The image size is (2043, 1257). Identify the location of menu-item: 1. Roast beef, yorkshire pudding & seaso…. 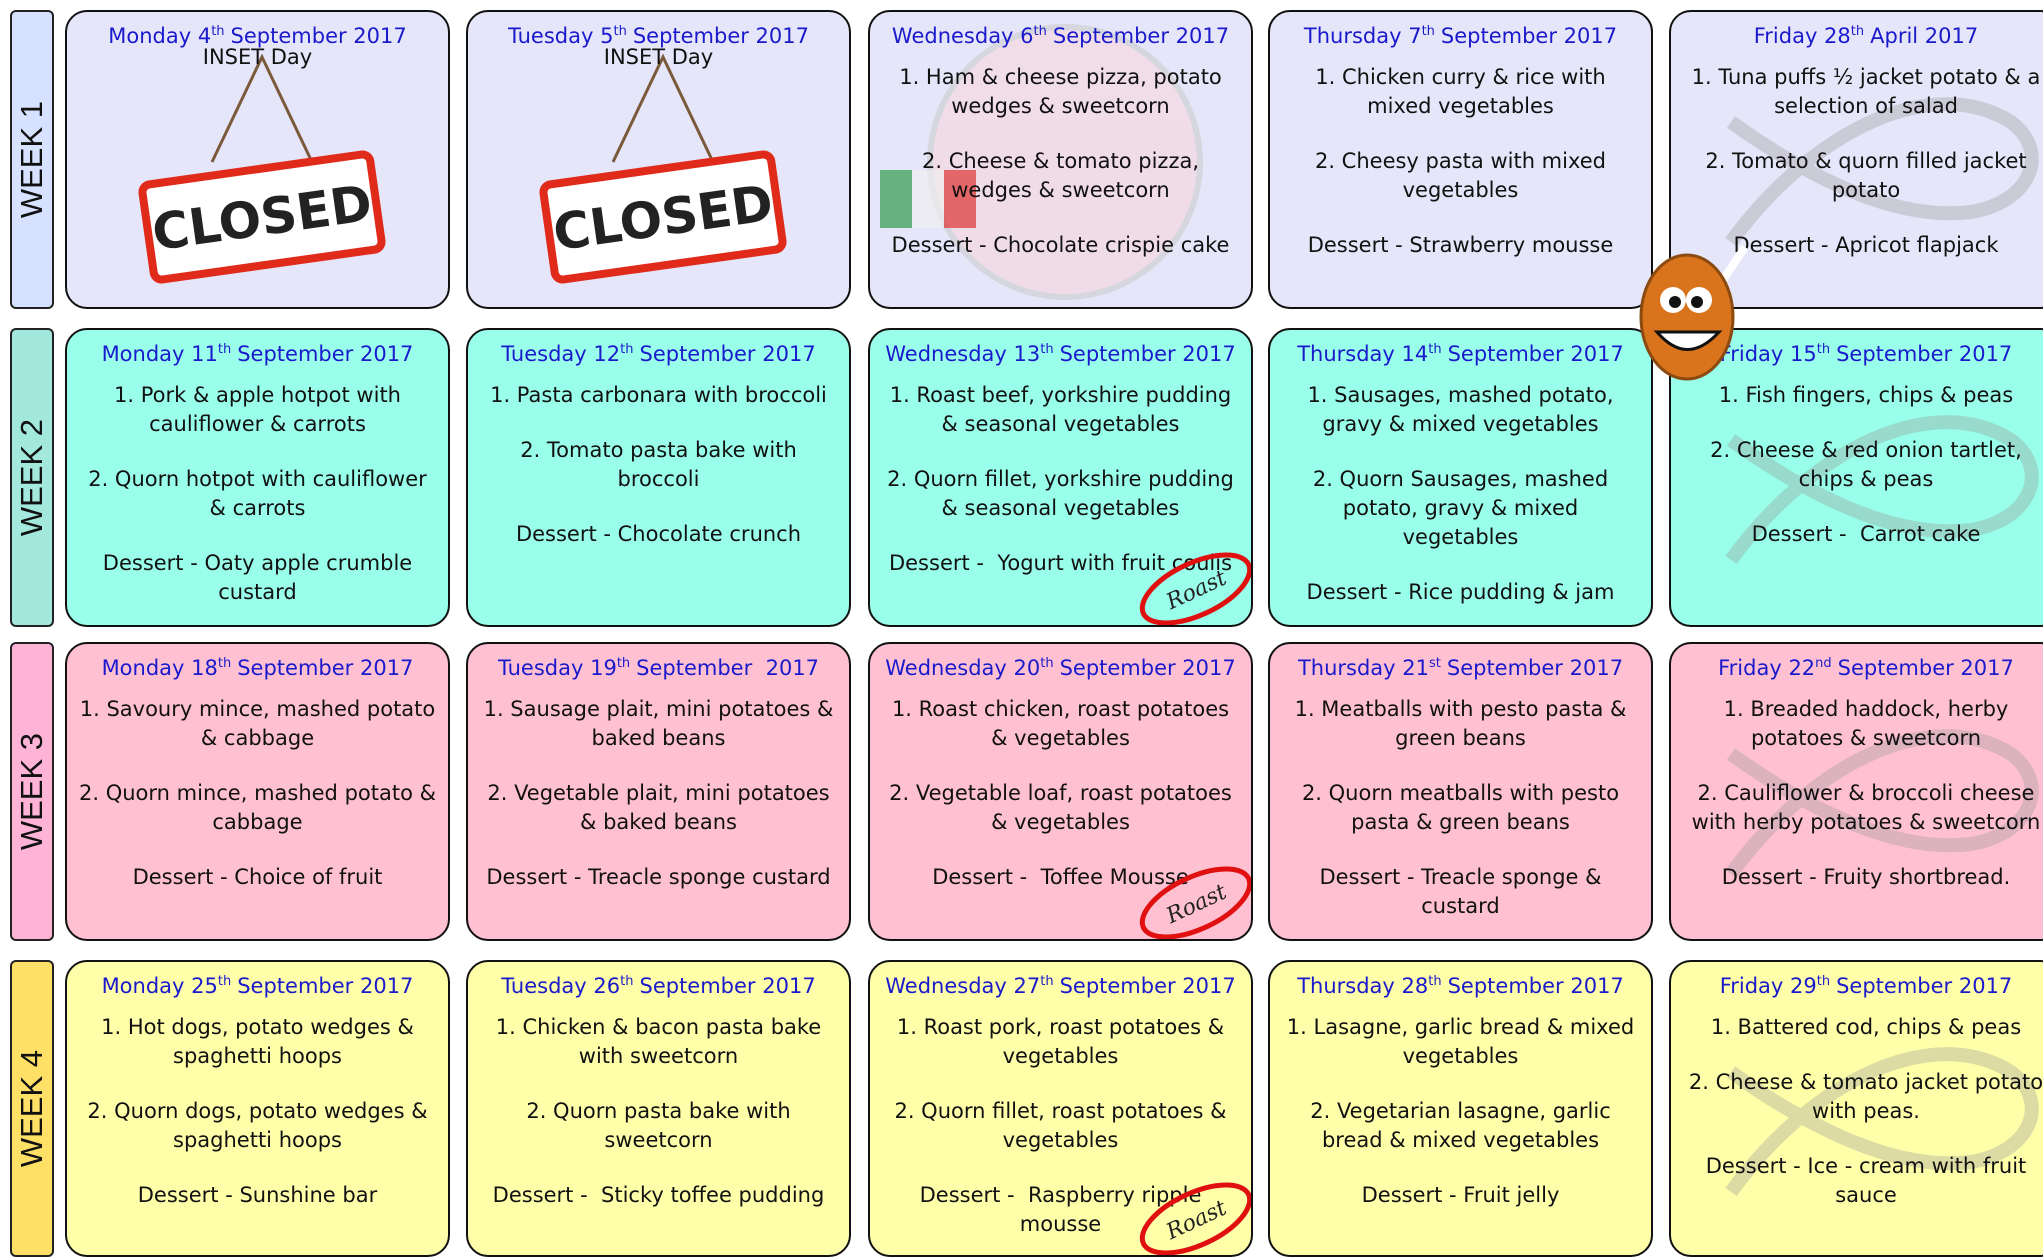
(1063, 409).